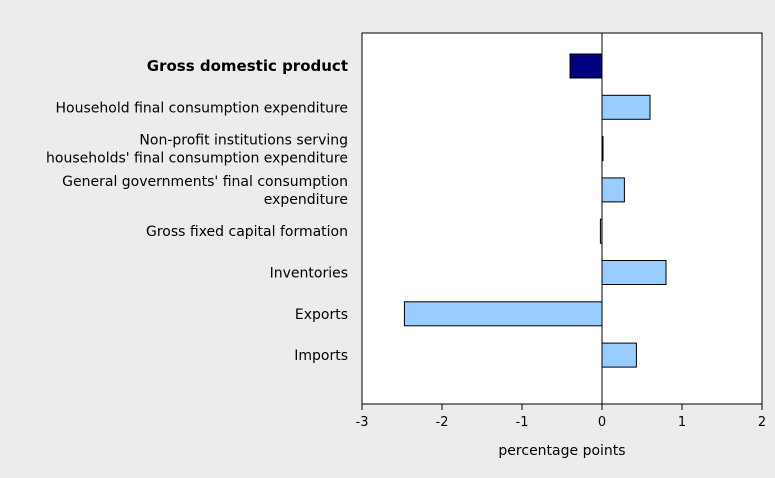 The height and width of the screenshot is (478, 775). What do you see at coordinates (682, 422) in the screenshot?
I see `x-tick-label-4: 1` at bounding box center [682, 422].